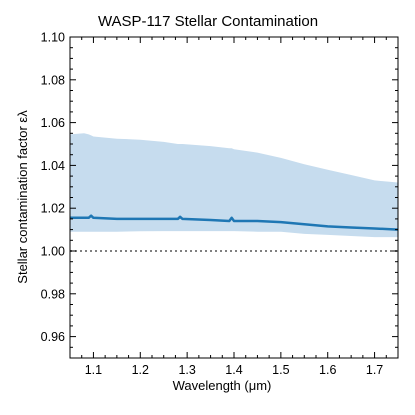 Image resolution: width=415 pixels, height=415 pixels. What do you see at coordinates (53, 294) in the screenshot?
I see `y-tick-label: 0.98` at bounding box center [53, 294].